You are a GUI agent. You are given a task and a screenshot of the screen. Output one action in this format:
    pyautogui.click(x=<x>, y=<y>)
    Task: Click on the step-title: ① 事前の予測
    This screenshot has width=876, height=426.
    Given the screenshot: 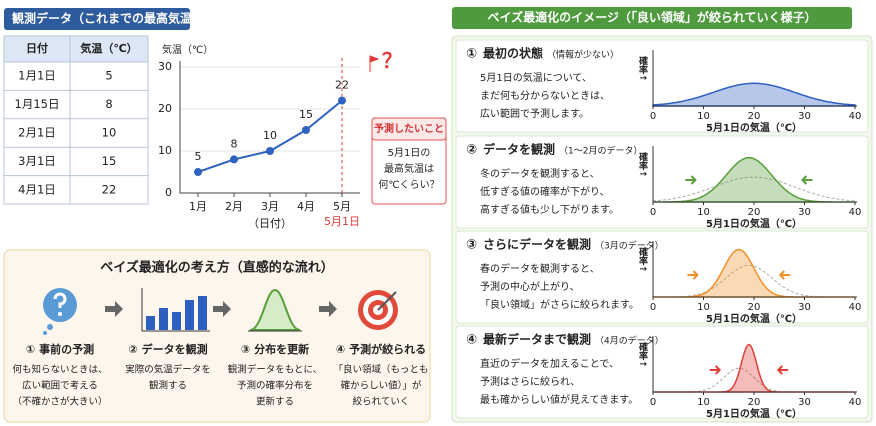 What is the action you would take?
    pyautogui.click(x=60, y=349)
    